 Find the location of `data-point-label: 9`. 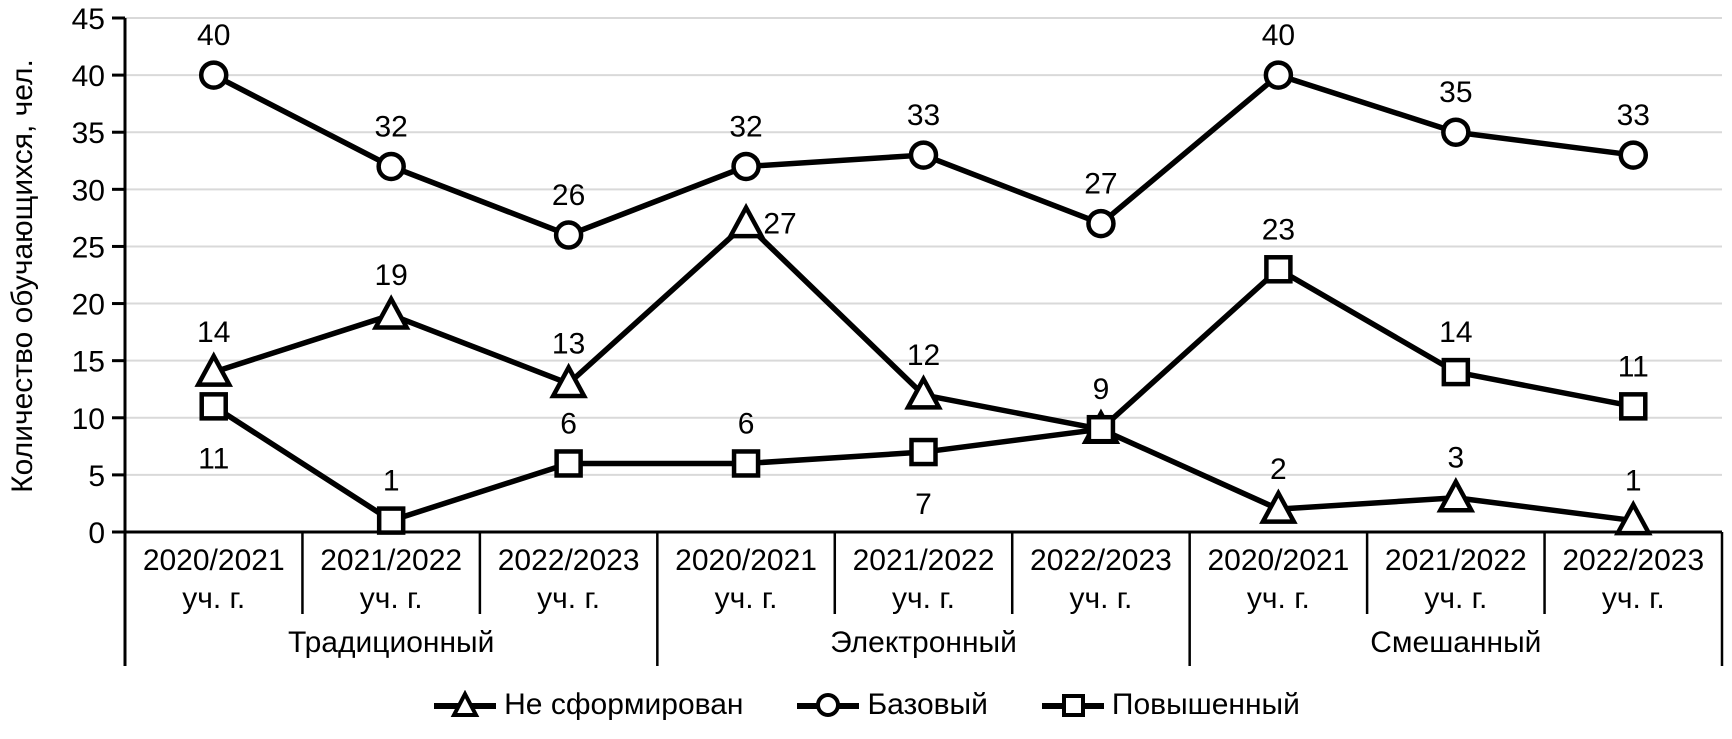

data-point-label: 9 is located at coordinates (1101, 389).